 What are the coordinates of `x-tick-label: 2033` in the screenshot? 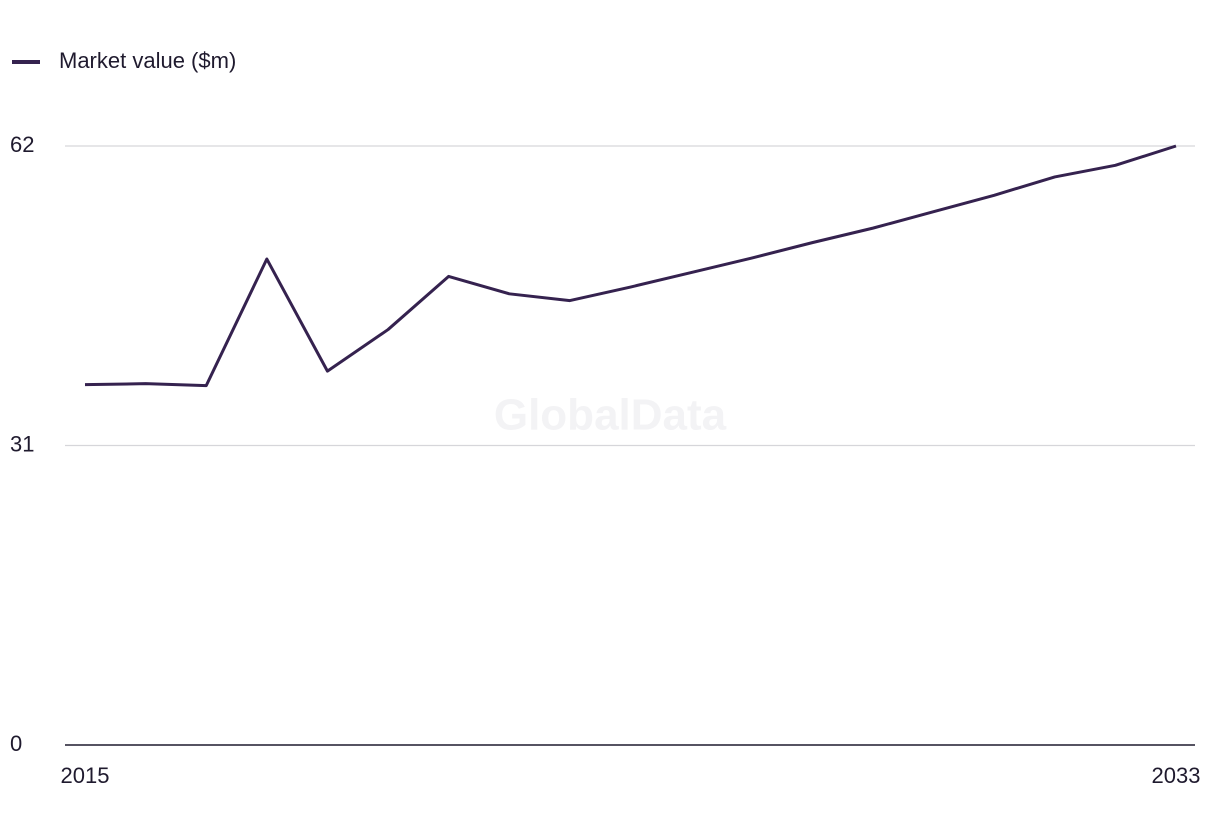 It's located at (1176, 775).